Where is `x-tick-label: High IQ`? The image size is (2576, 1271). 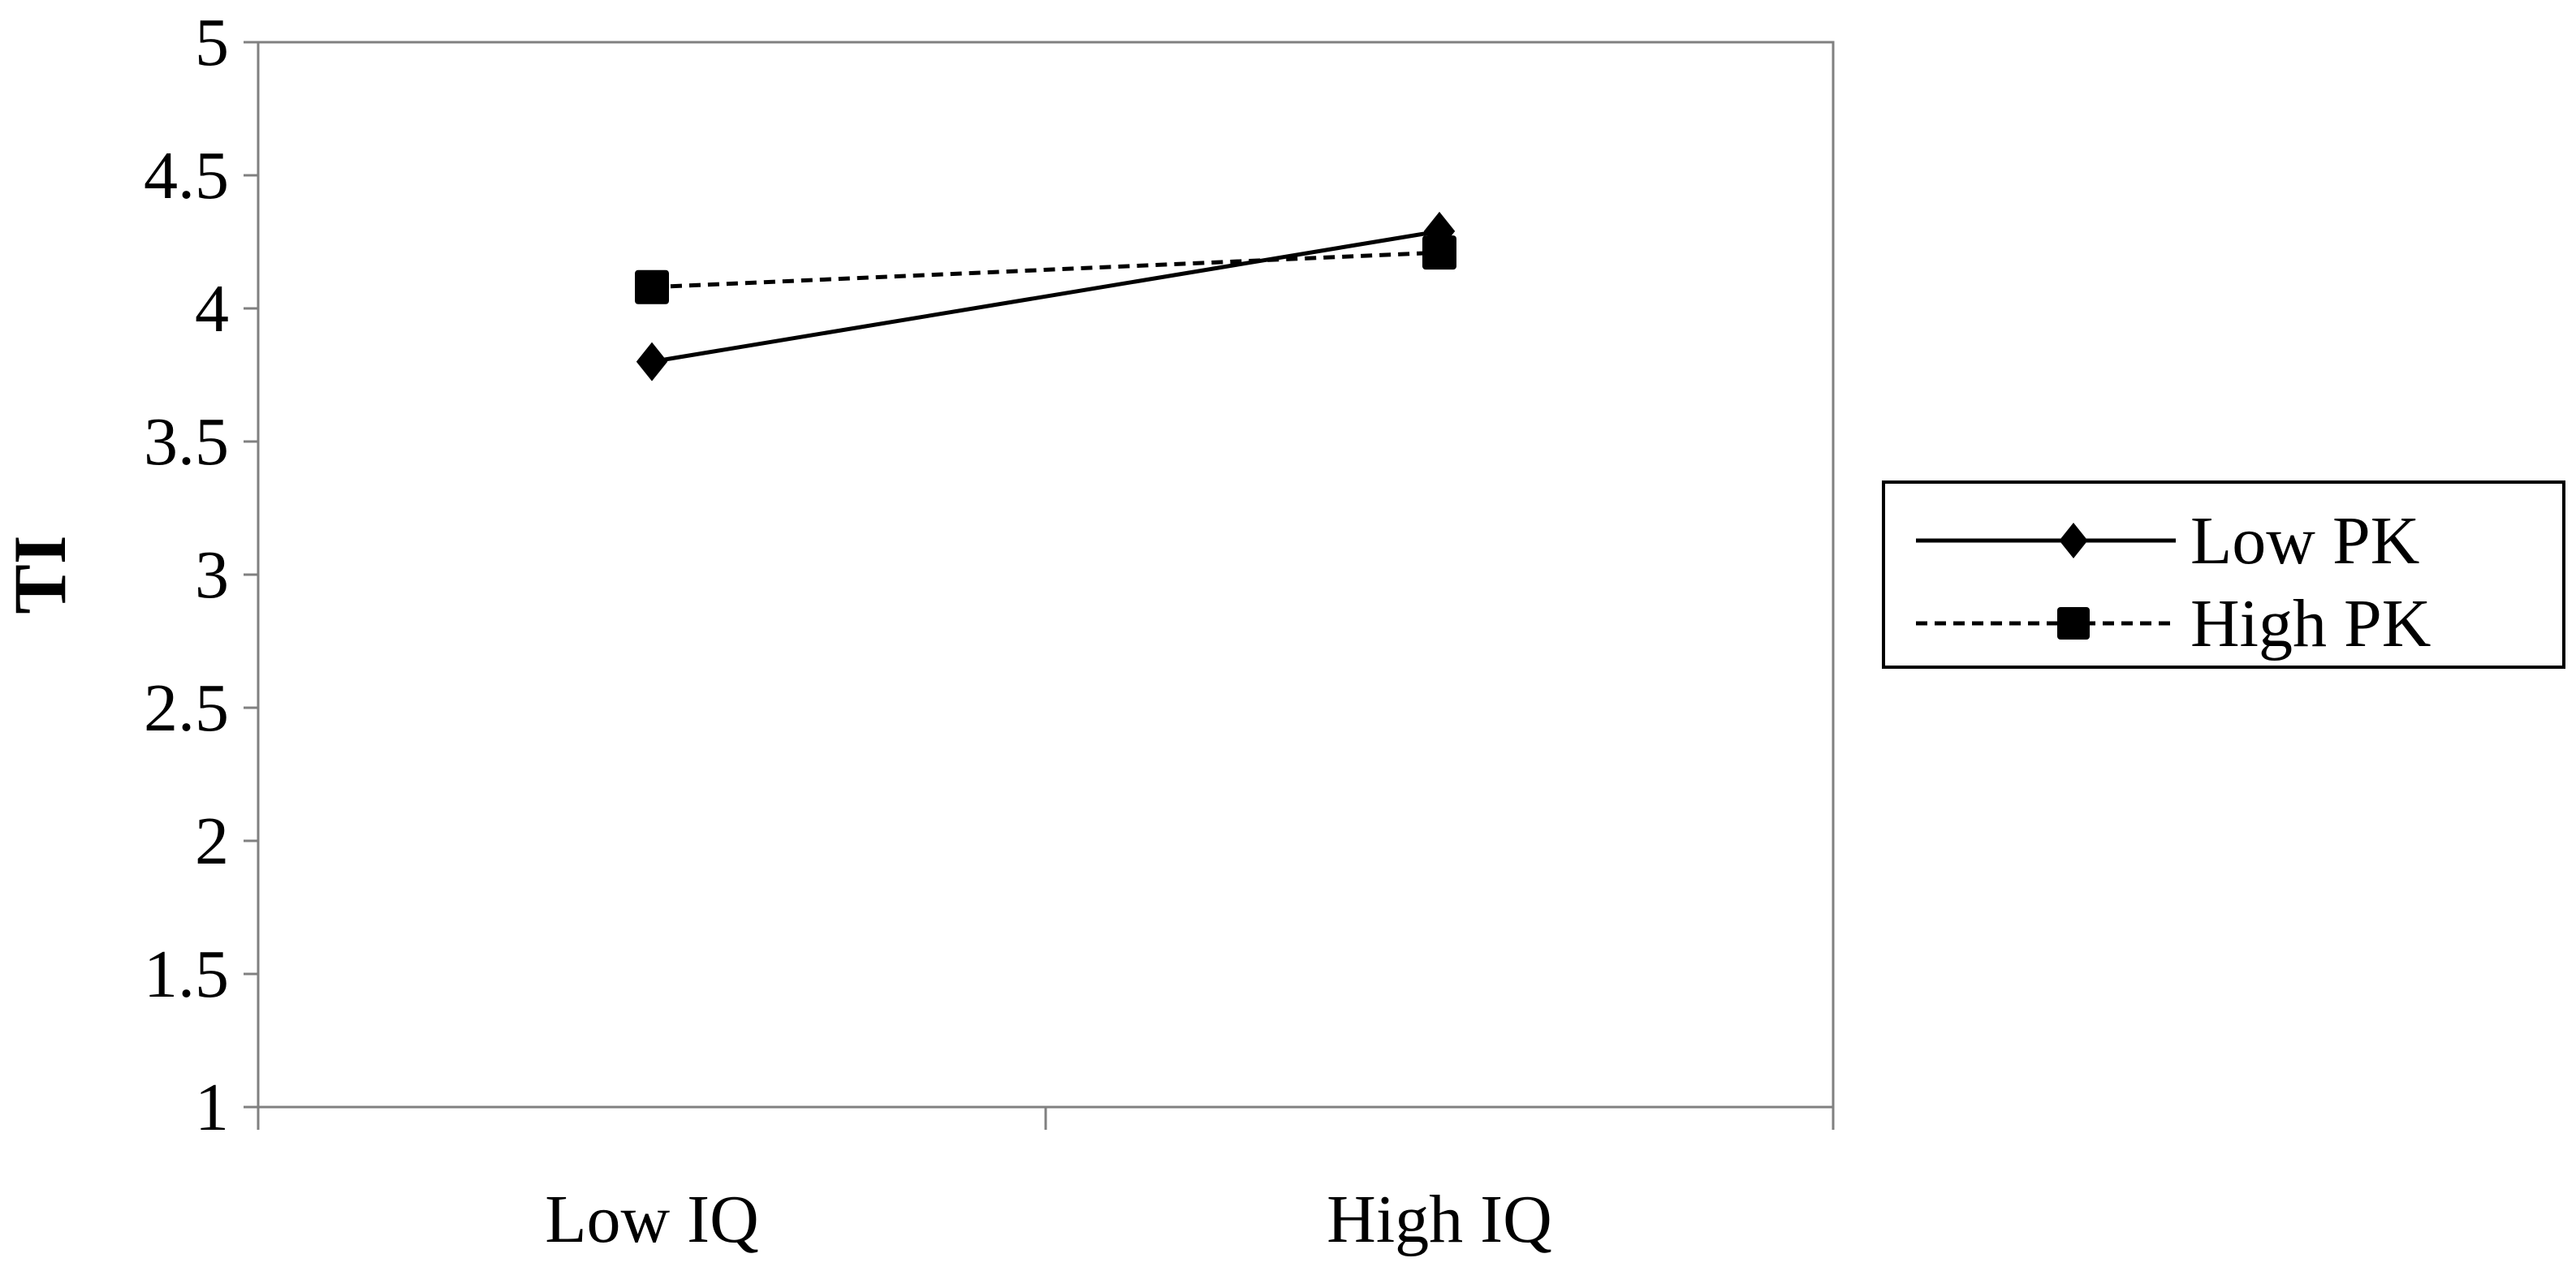
x-tick-label: High IQ is located at coordinates (1439, 1220).